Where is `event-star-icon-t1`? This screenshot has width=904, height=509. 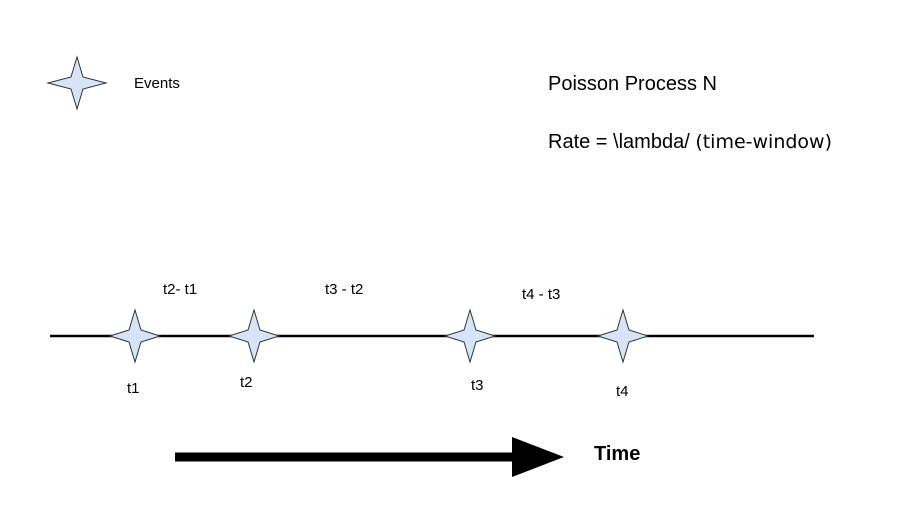
event-star-icon-t1 is located at coordinates (135, 336).